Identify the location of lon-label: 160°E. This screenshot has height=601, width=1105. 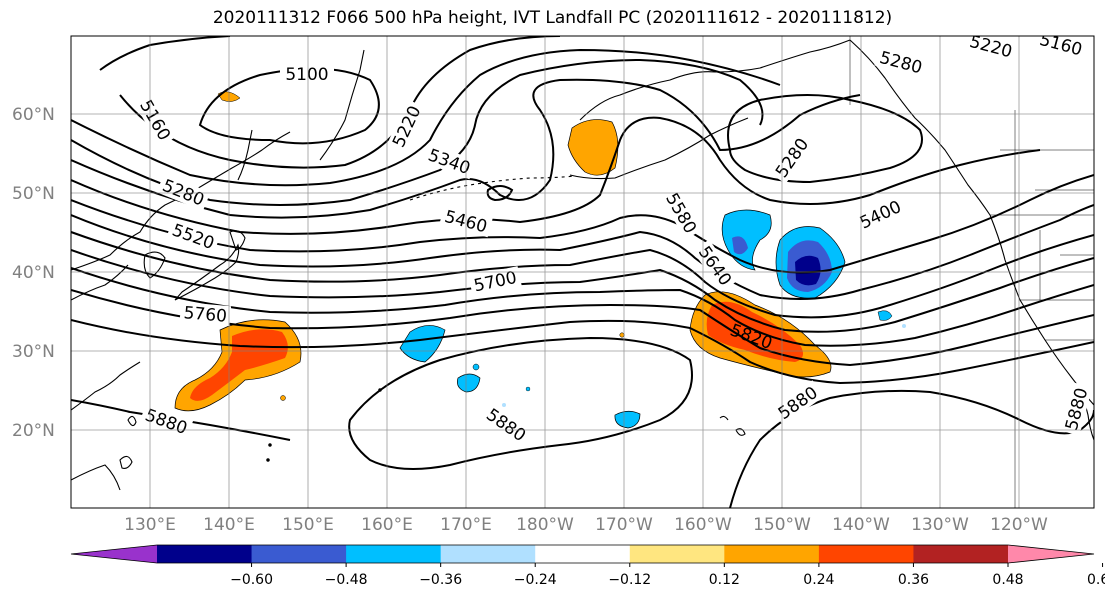
(387, 525).